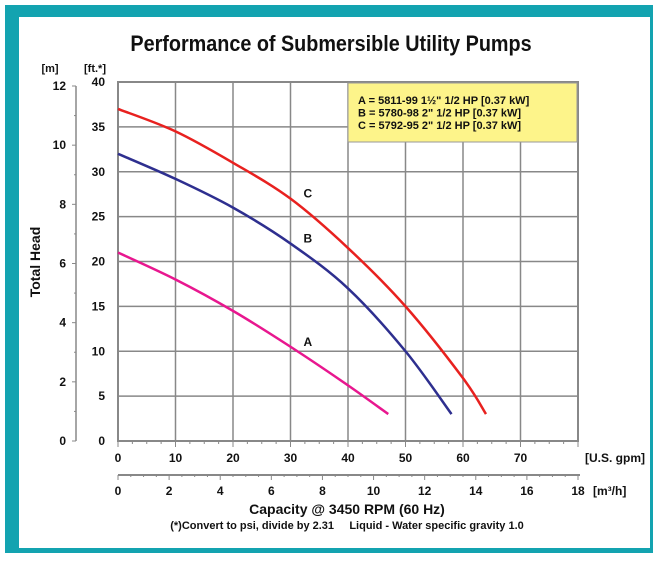 The height and width of the screenshot is (562, 662). I want to click on x2-unit-label: [m³/h], so click(609, 491).